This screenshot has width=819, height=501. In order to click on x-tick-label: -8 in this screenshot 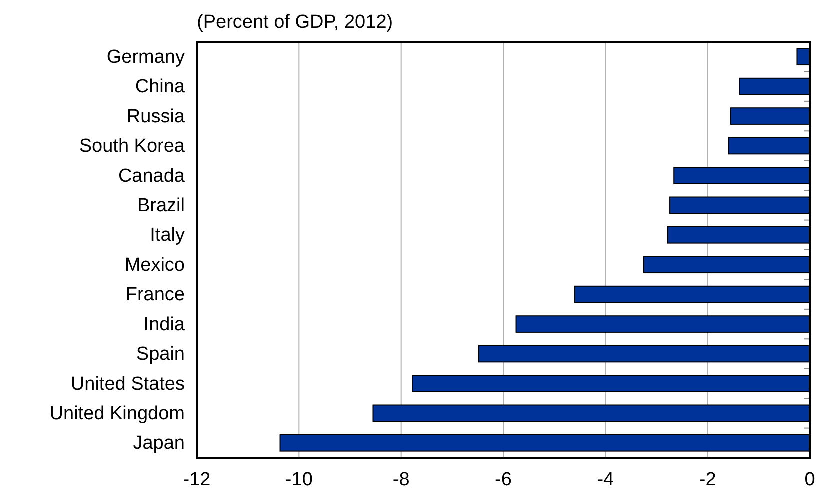, I will do `click(401, 479)`.